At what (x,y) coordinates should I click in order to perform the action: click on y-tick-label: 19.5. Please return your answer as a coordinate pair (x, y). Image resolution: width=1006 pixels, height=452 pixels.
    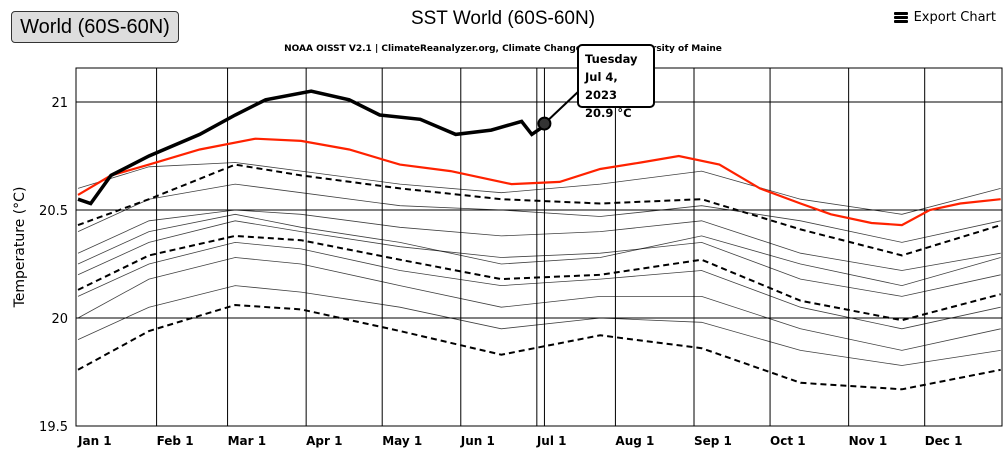
    Looking at the image, I should click on (53, 427).